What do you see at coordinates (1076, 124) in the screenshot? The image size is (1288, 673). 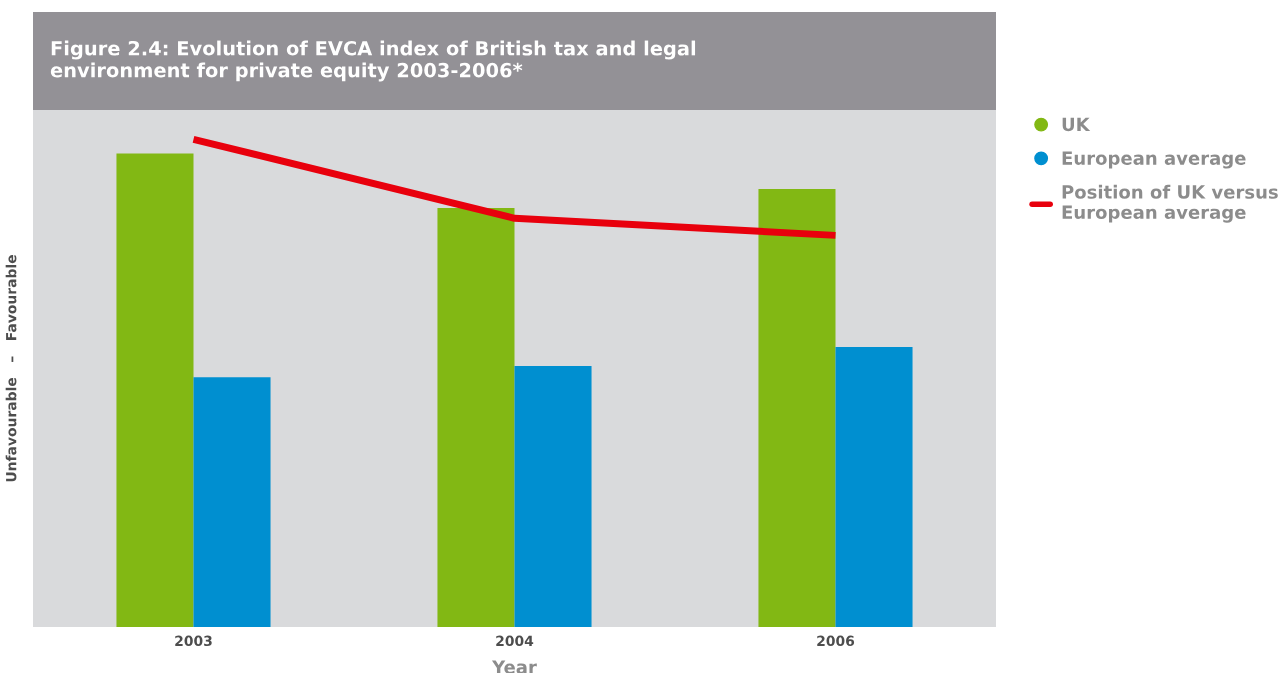 I see `legend-label: UK` at bounding box center [1076, 124].